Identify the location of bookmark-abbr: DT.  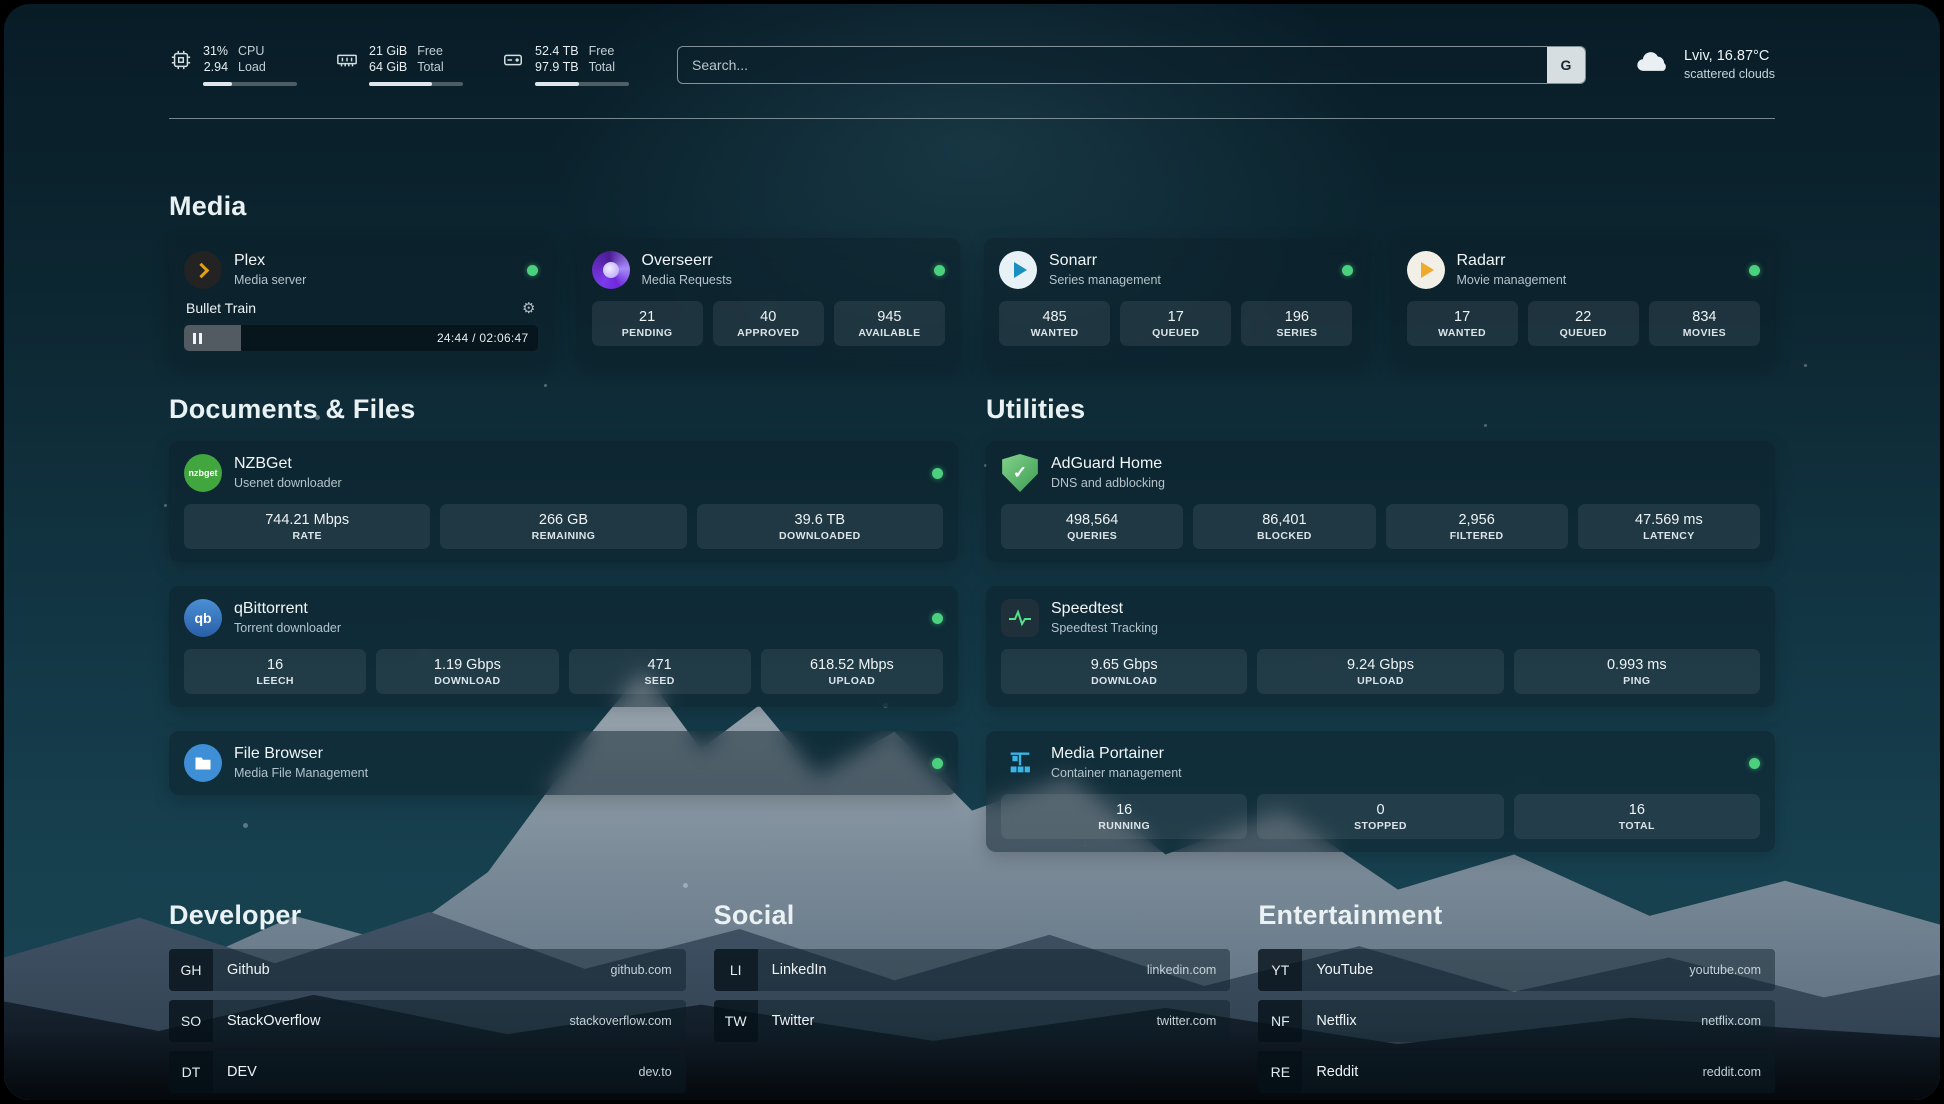
(191, 1072).